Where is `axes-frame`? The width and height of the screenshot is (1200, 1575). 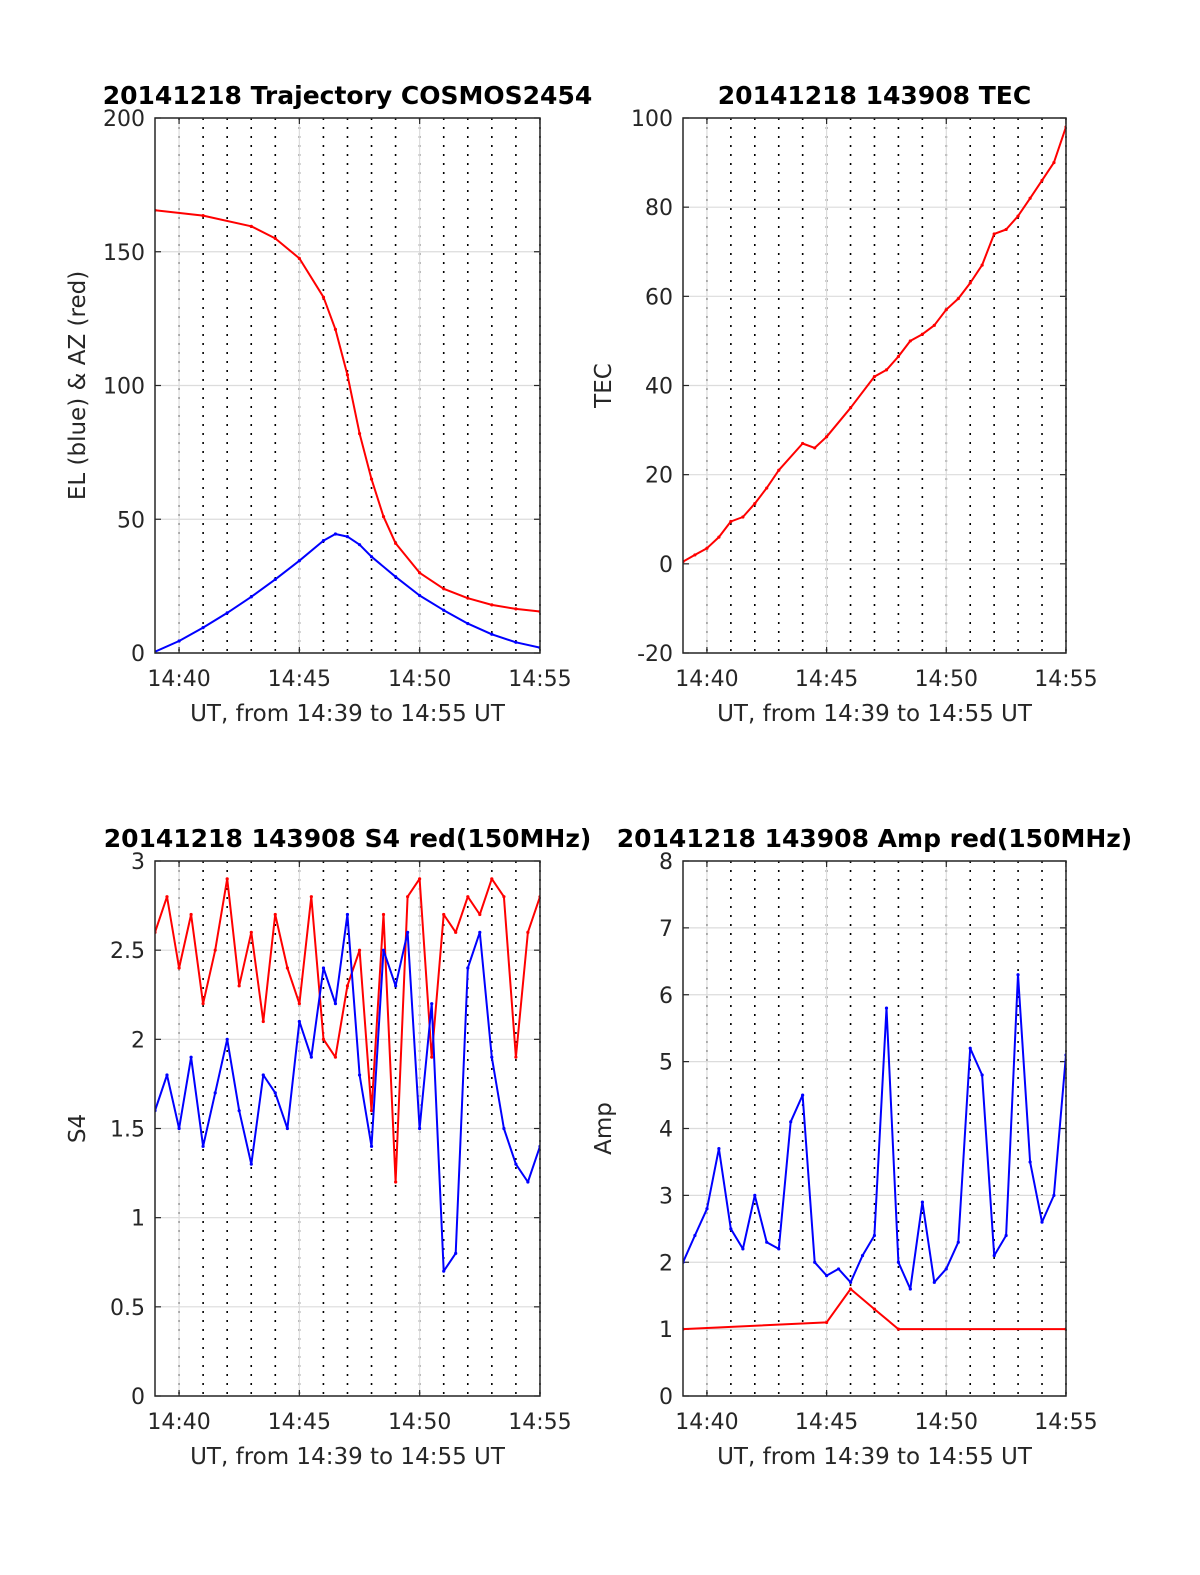 axes-frame is located at coordinates (874, 1128).